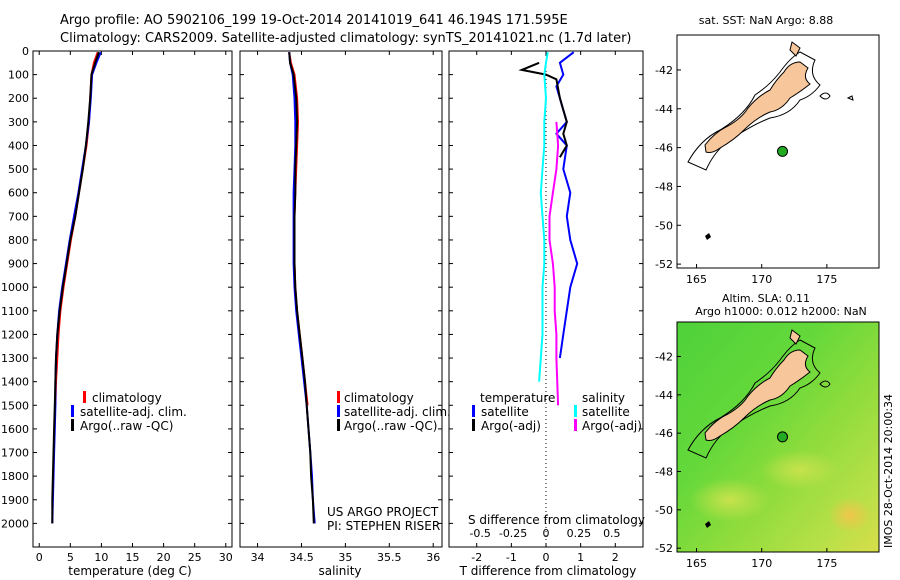  Describe the element at coordinates (664, 357) in the screenshot. I see `map-y-tick-label: -42` at that location.